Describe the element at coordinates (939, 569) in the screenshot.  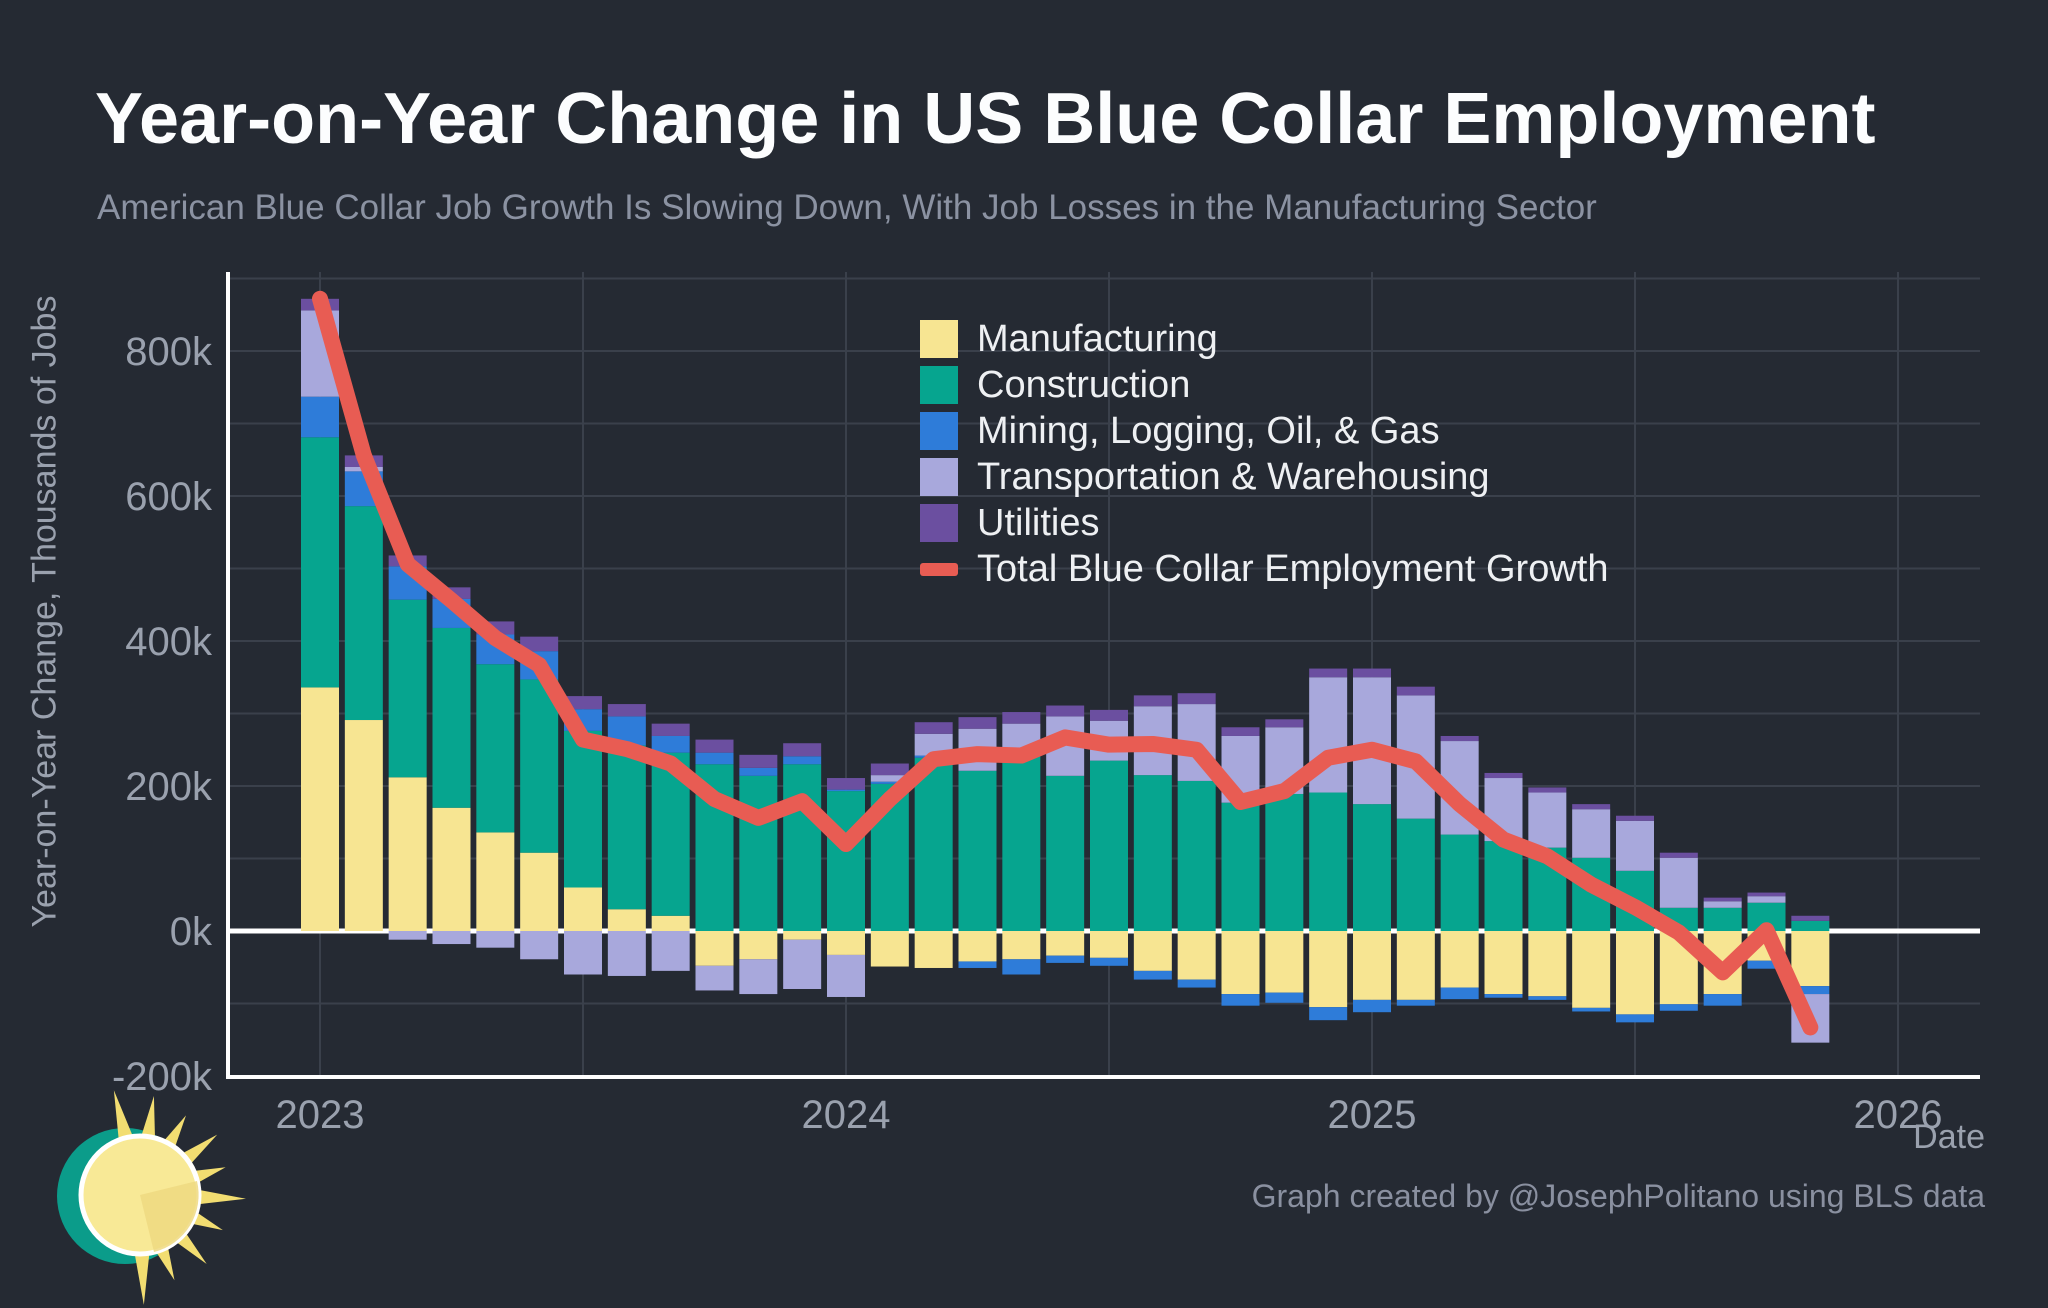
I see `legend-swatch-total_line` at that location.